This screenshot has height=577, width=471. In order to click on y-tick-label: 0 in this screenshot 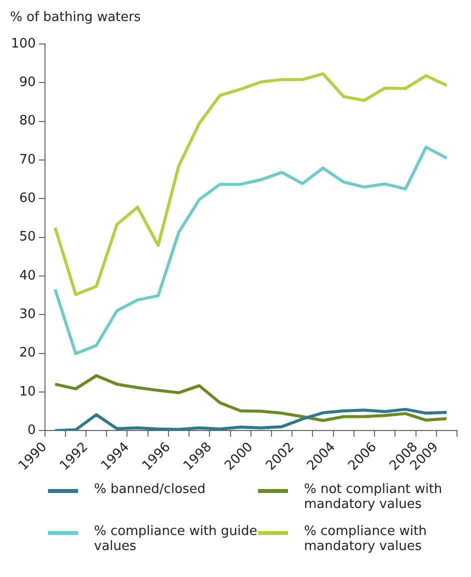, I will do `click(32, 430)`.